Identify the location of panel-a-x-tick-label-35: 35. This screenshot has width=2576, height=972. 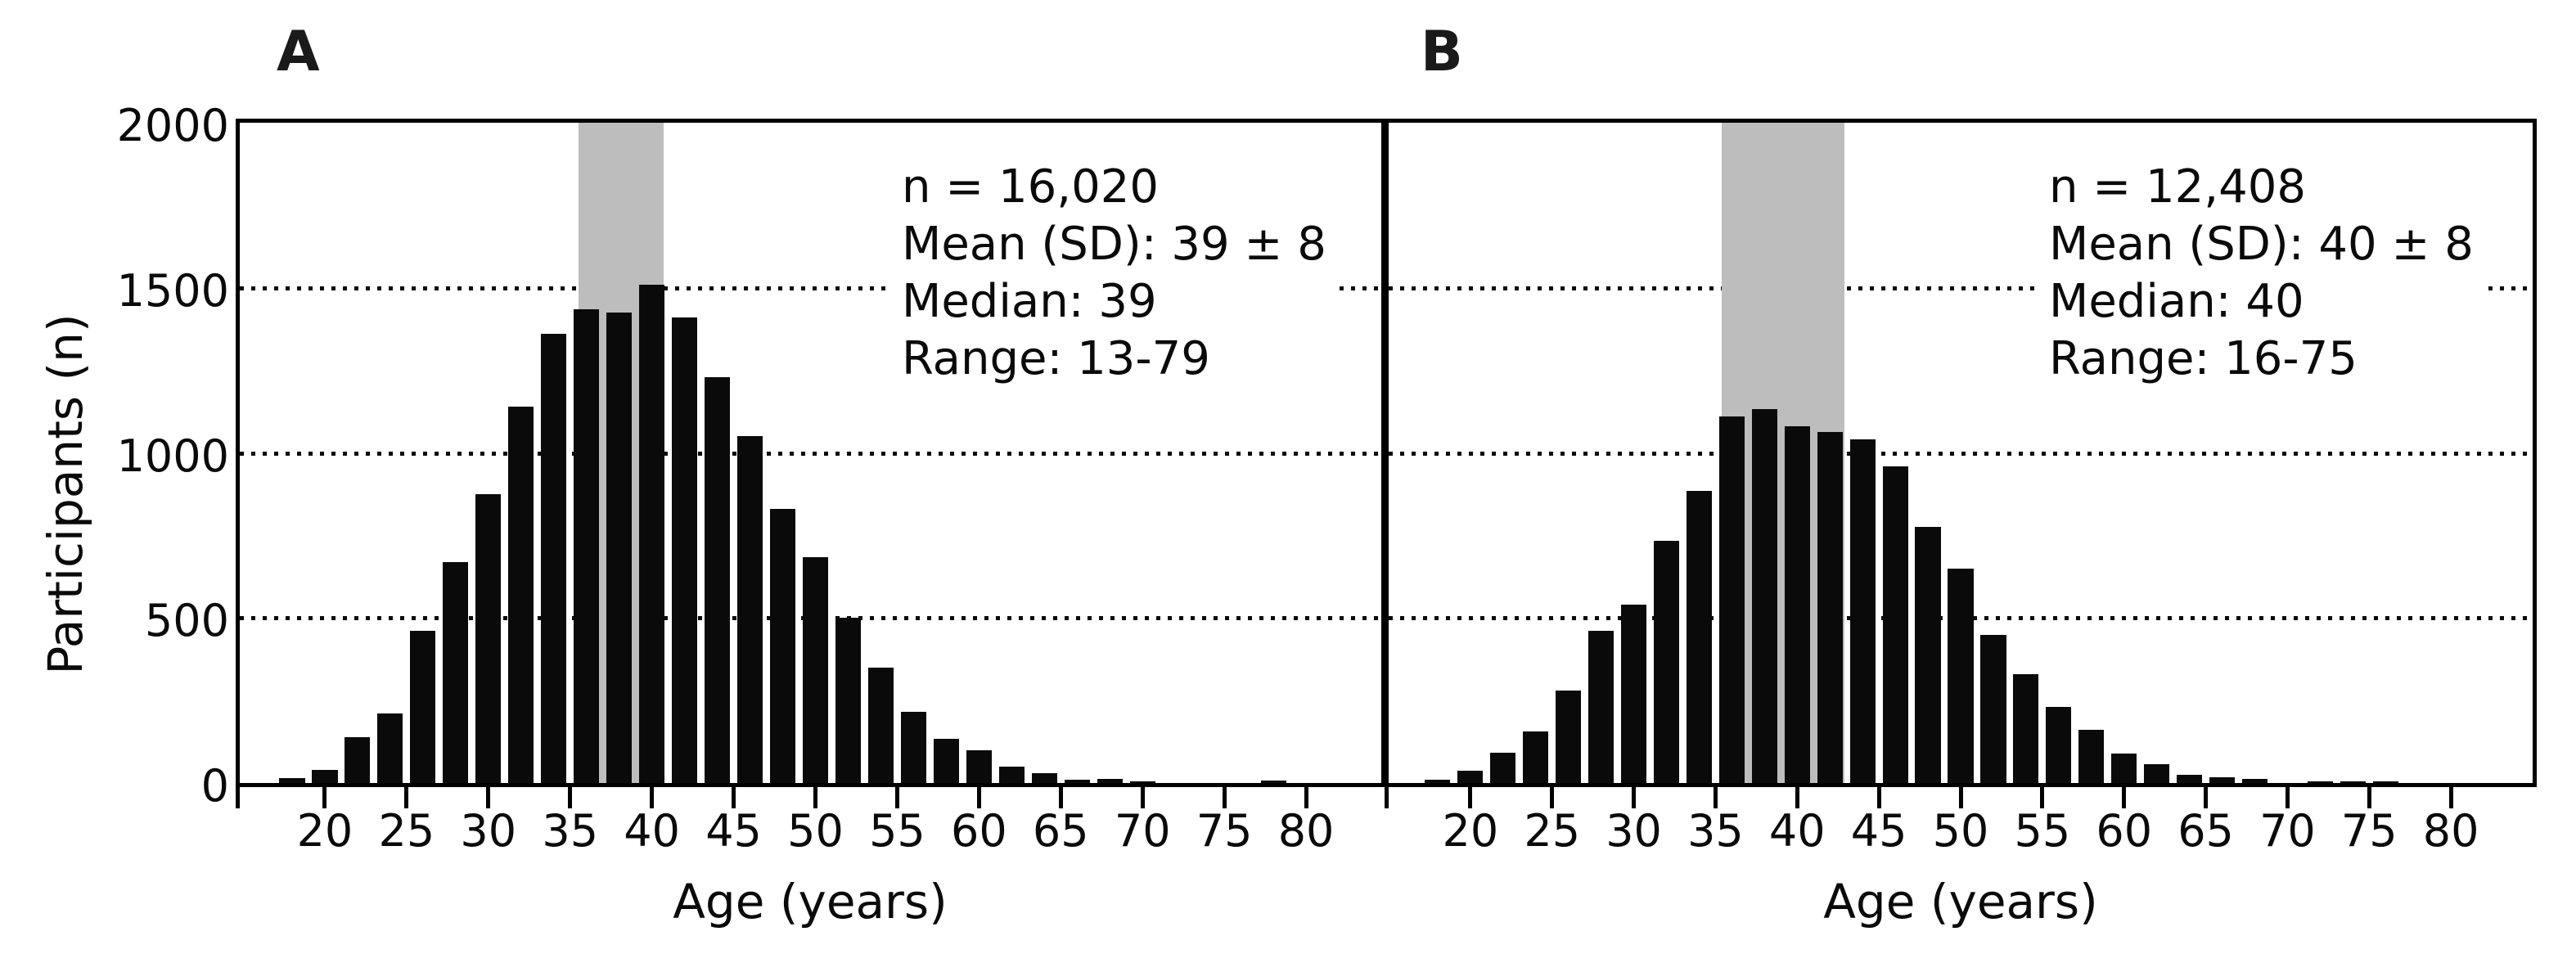
(570, 831).